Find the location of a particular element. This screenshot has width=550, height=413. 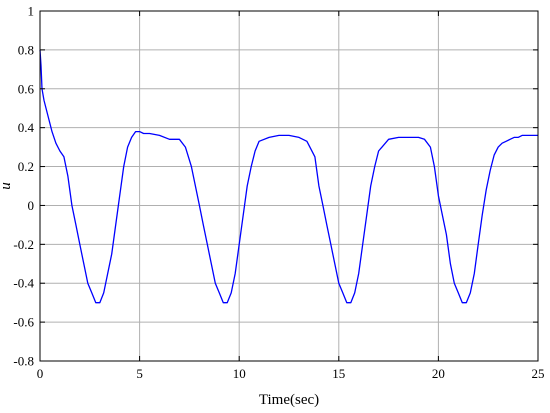

y-tick-label: -0.4 is located at coordinates (23, 283).